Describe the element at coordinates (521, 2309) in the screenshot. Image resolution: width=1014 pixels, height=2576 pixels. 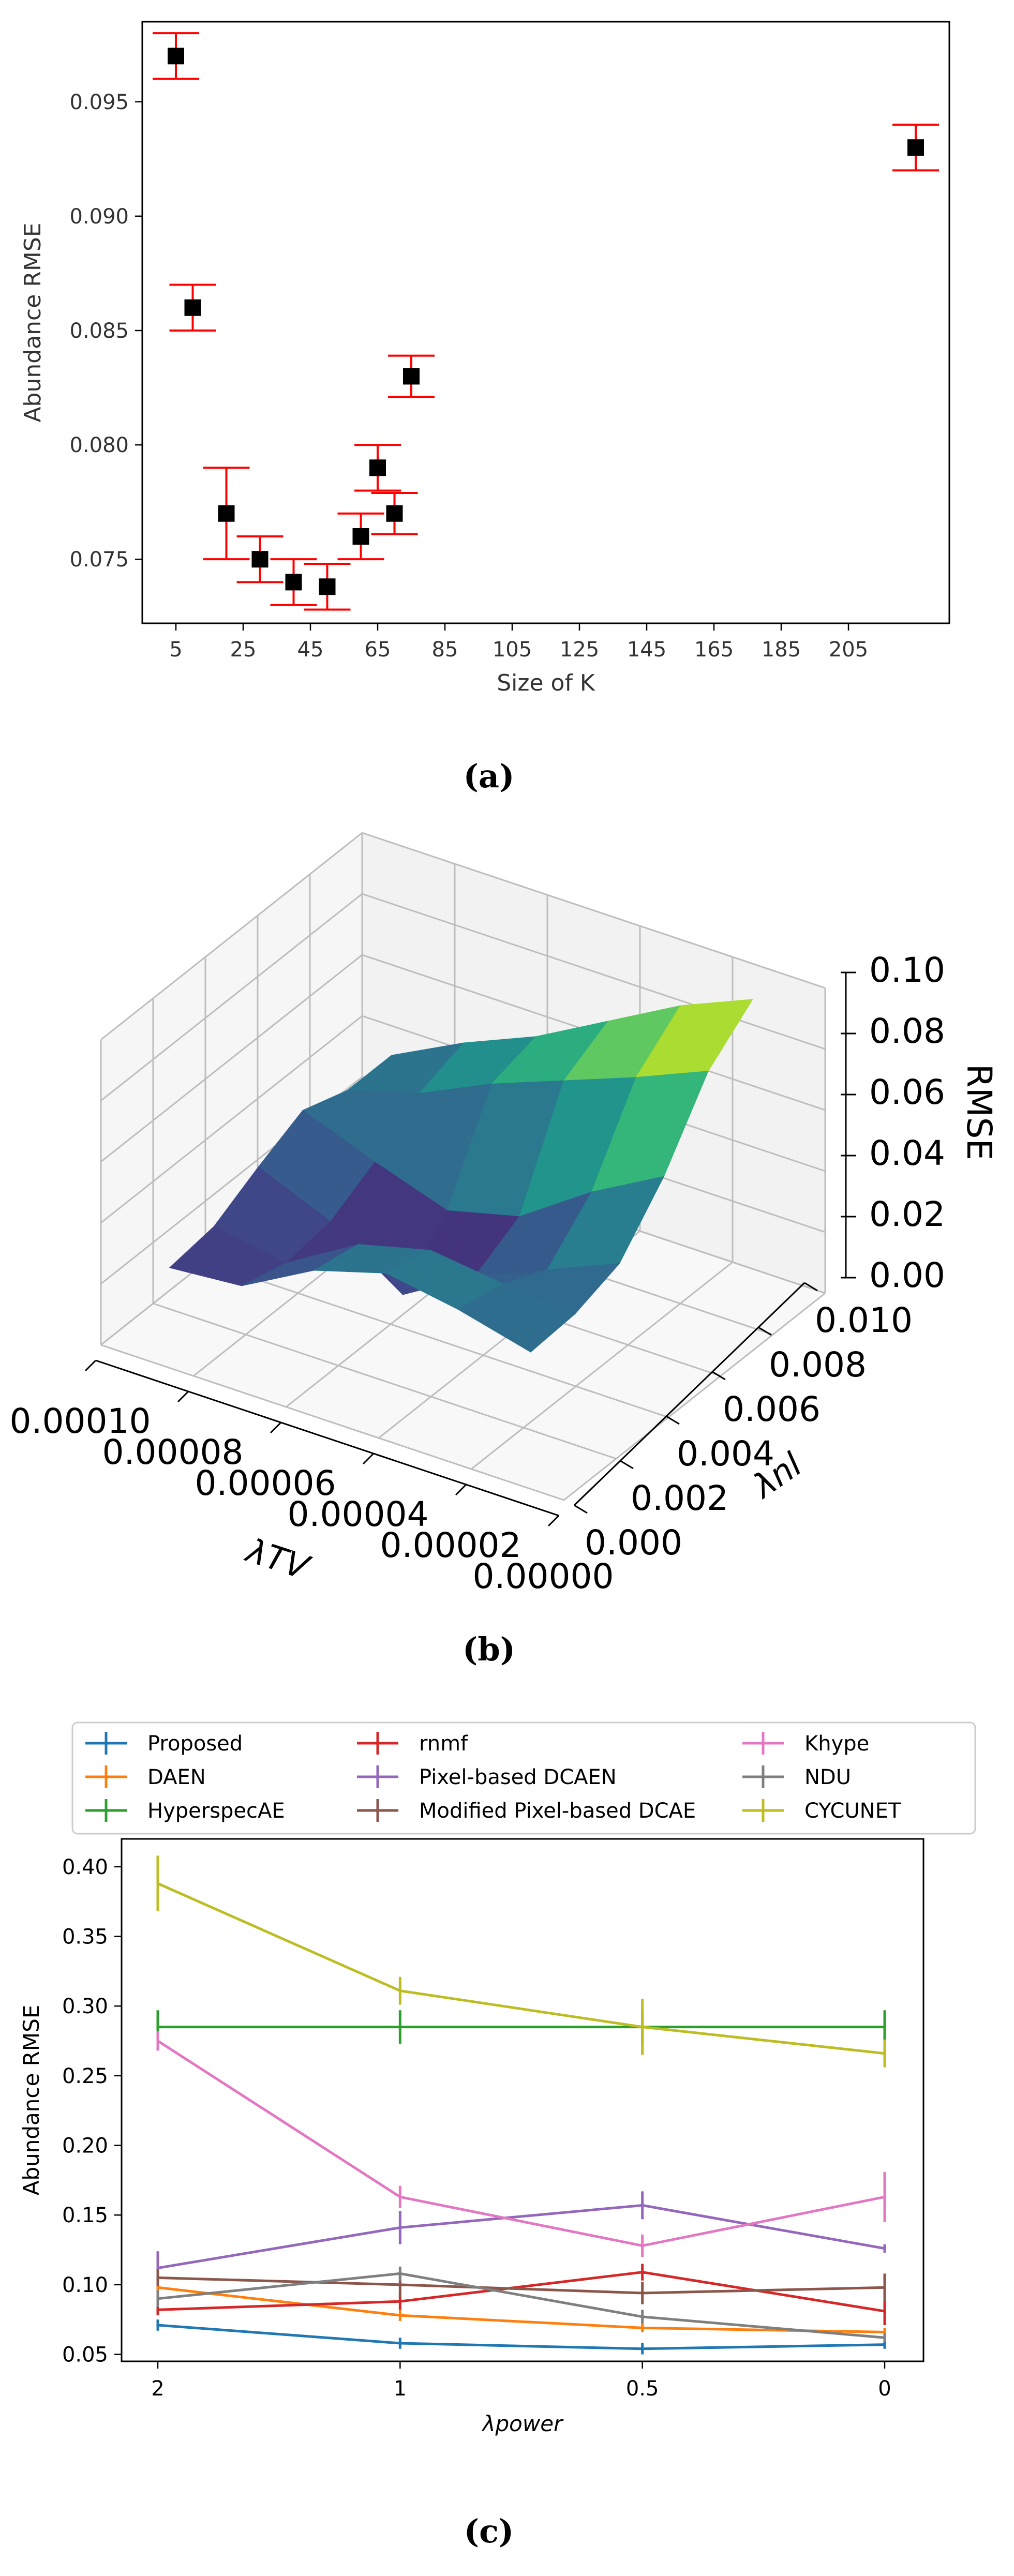
I see `series-daen` at that location.